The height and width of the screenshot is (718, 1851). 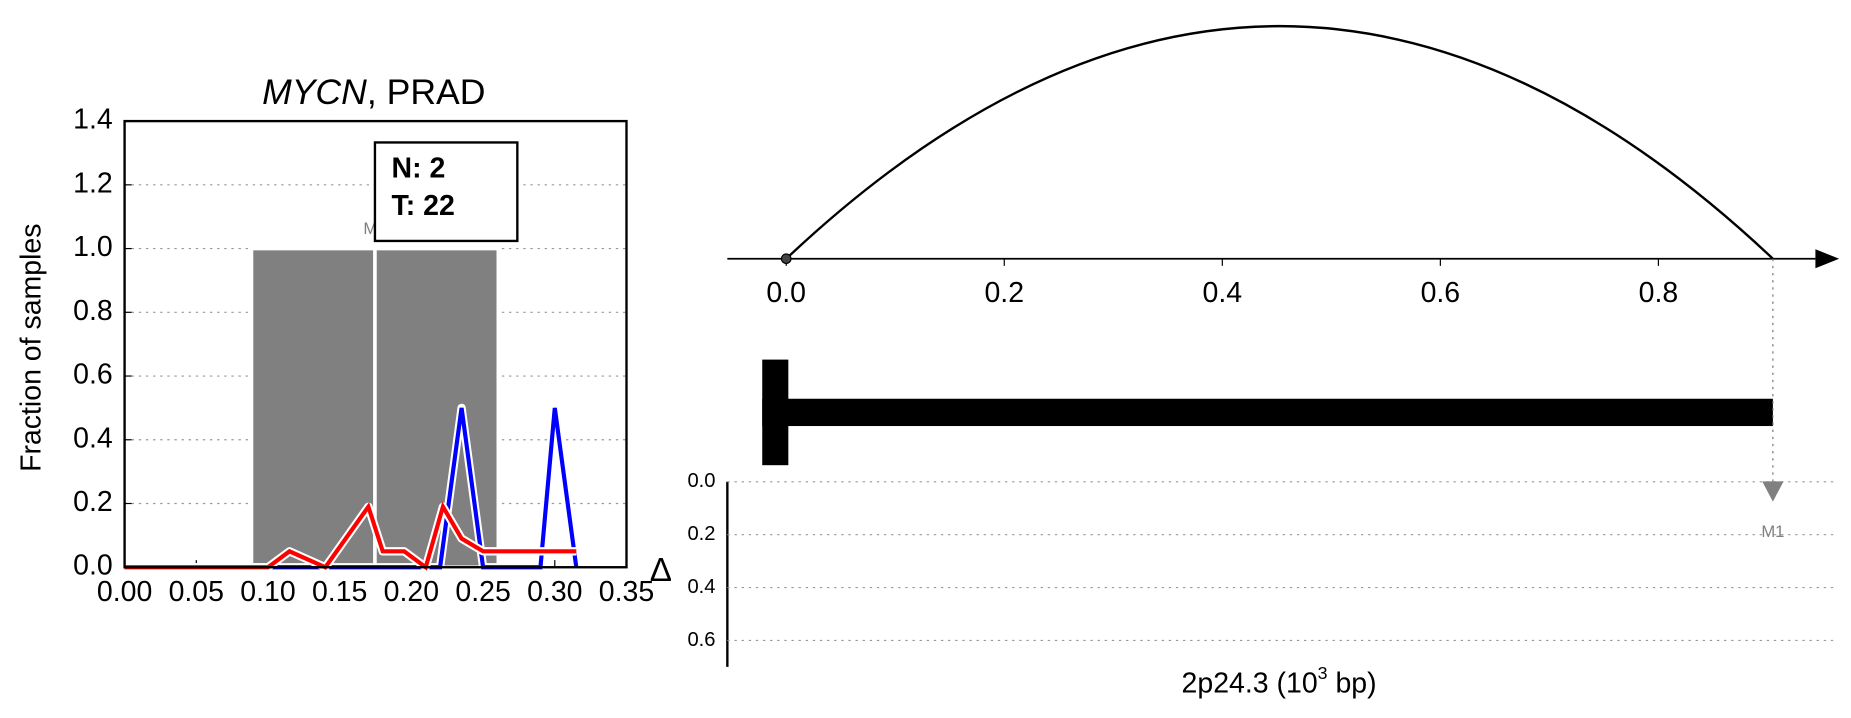 I want to click on x-axis-label: 2p24.3 (103 bp), so click(x=1279, y=681).